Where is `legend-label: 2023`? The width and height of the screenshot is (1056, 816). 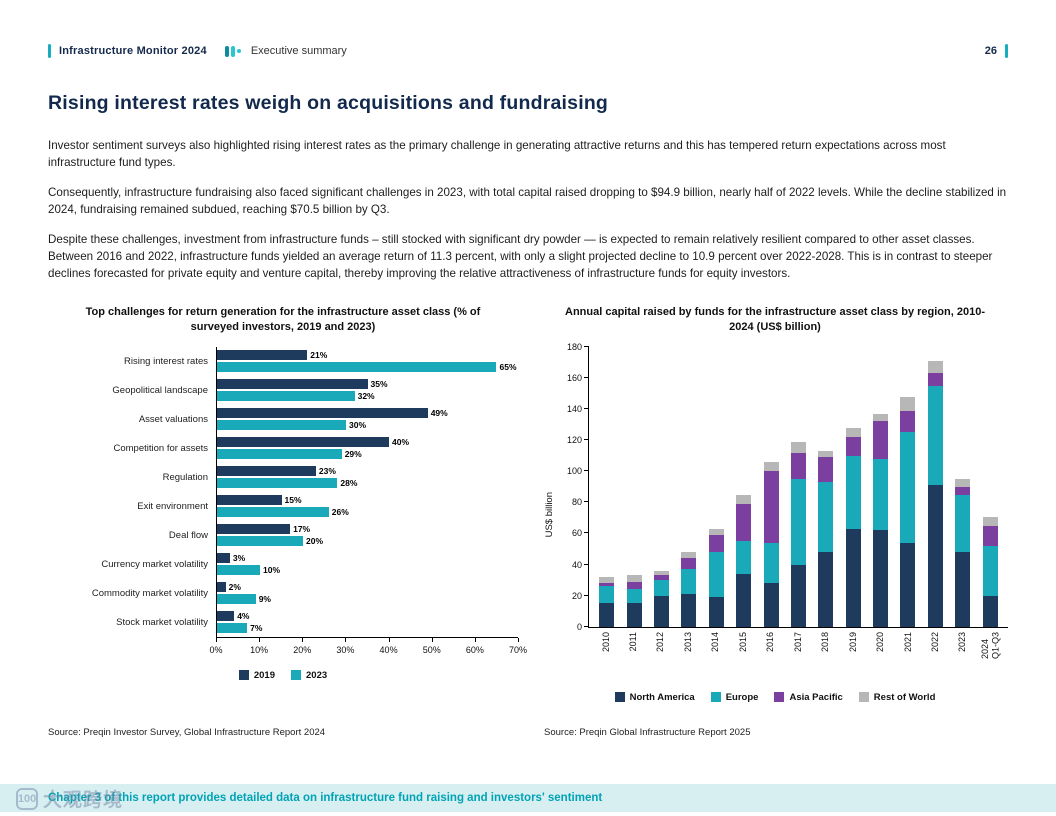 legend-label: 2023 is located at coordinates (317, 675).